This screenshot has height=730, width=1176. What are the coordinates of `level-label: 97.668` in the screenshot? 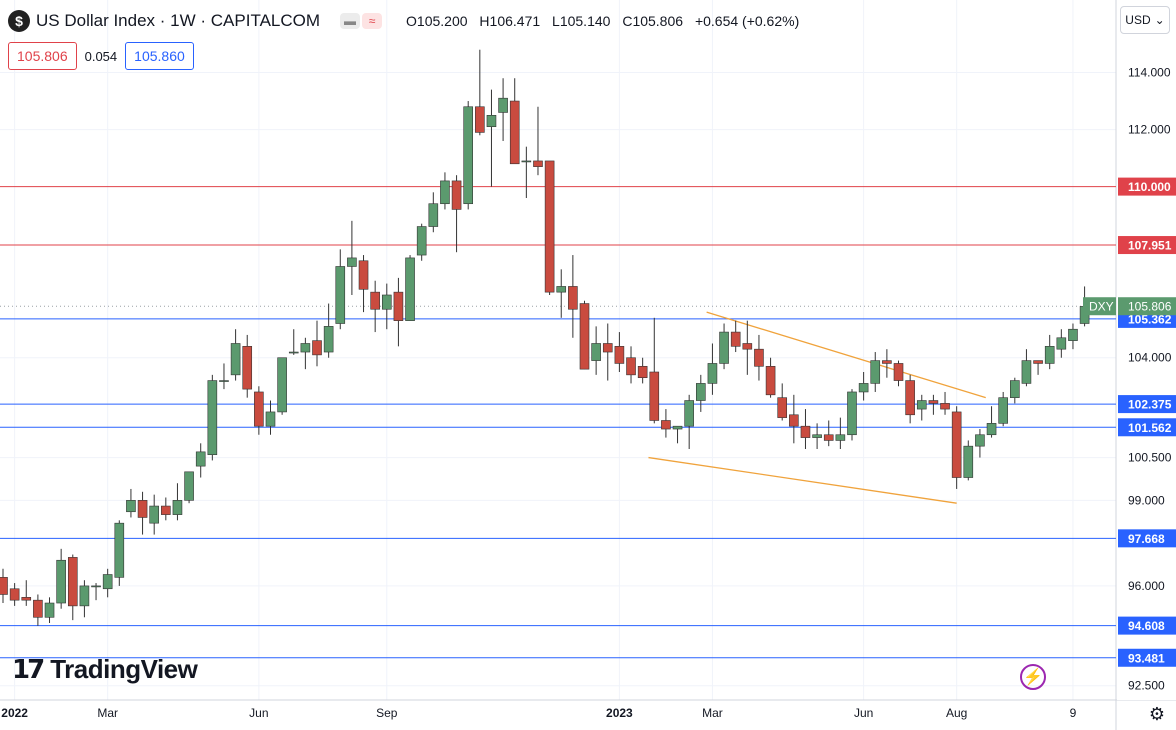 It's located at (1146, 539).